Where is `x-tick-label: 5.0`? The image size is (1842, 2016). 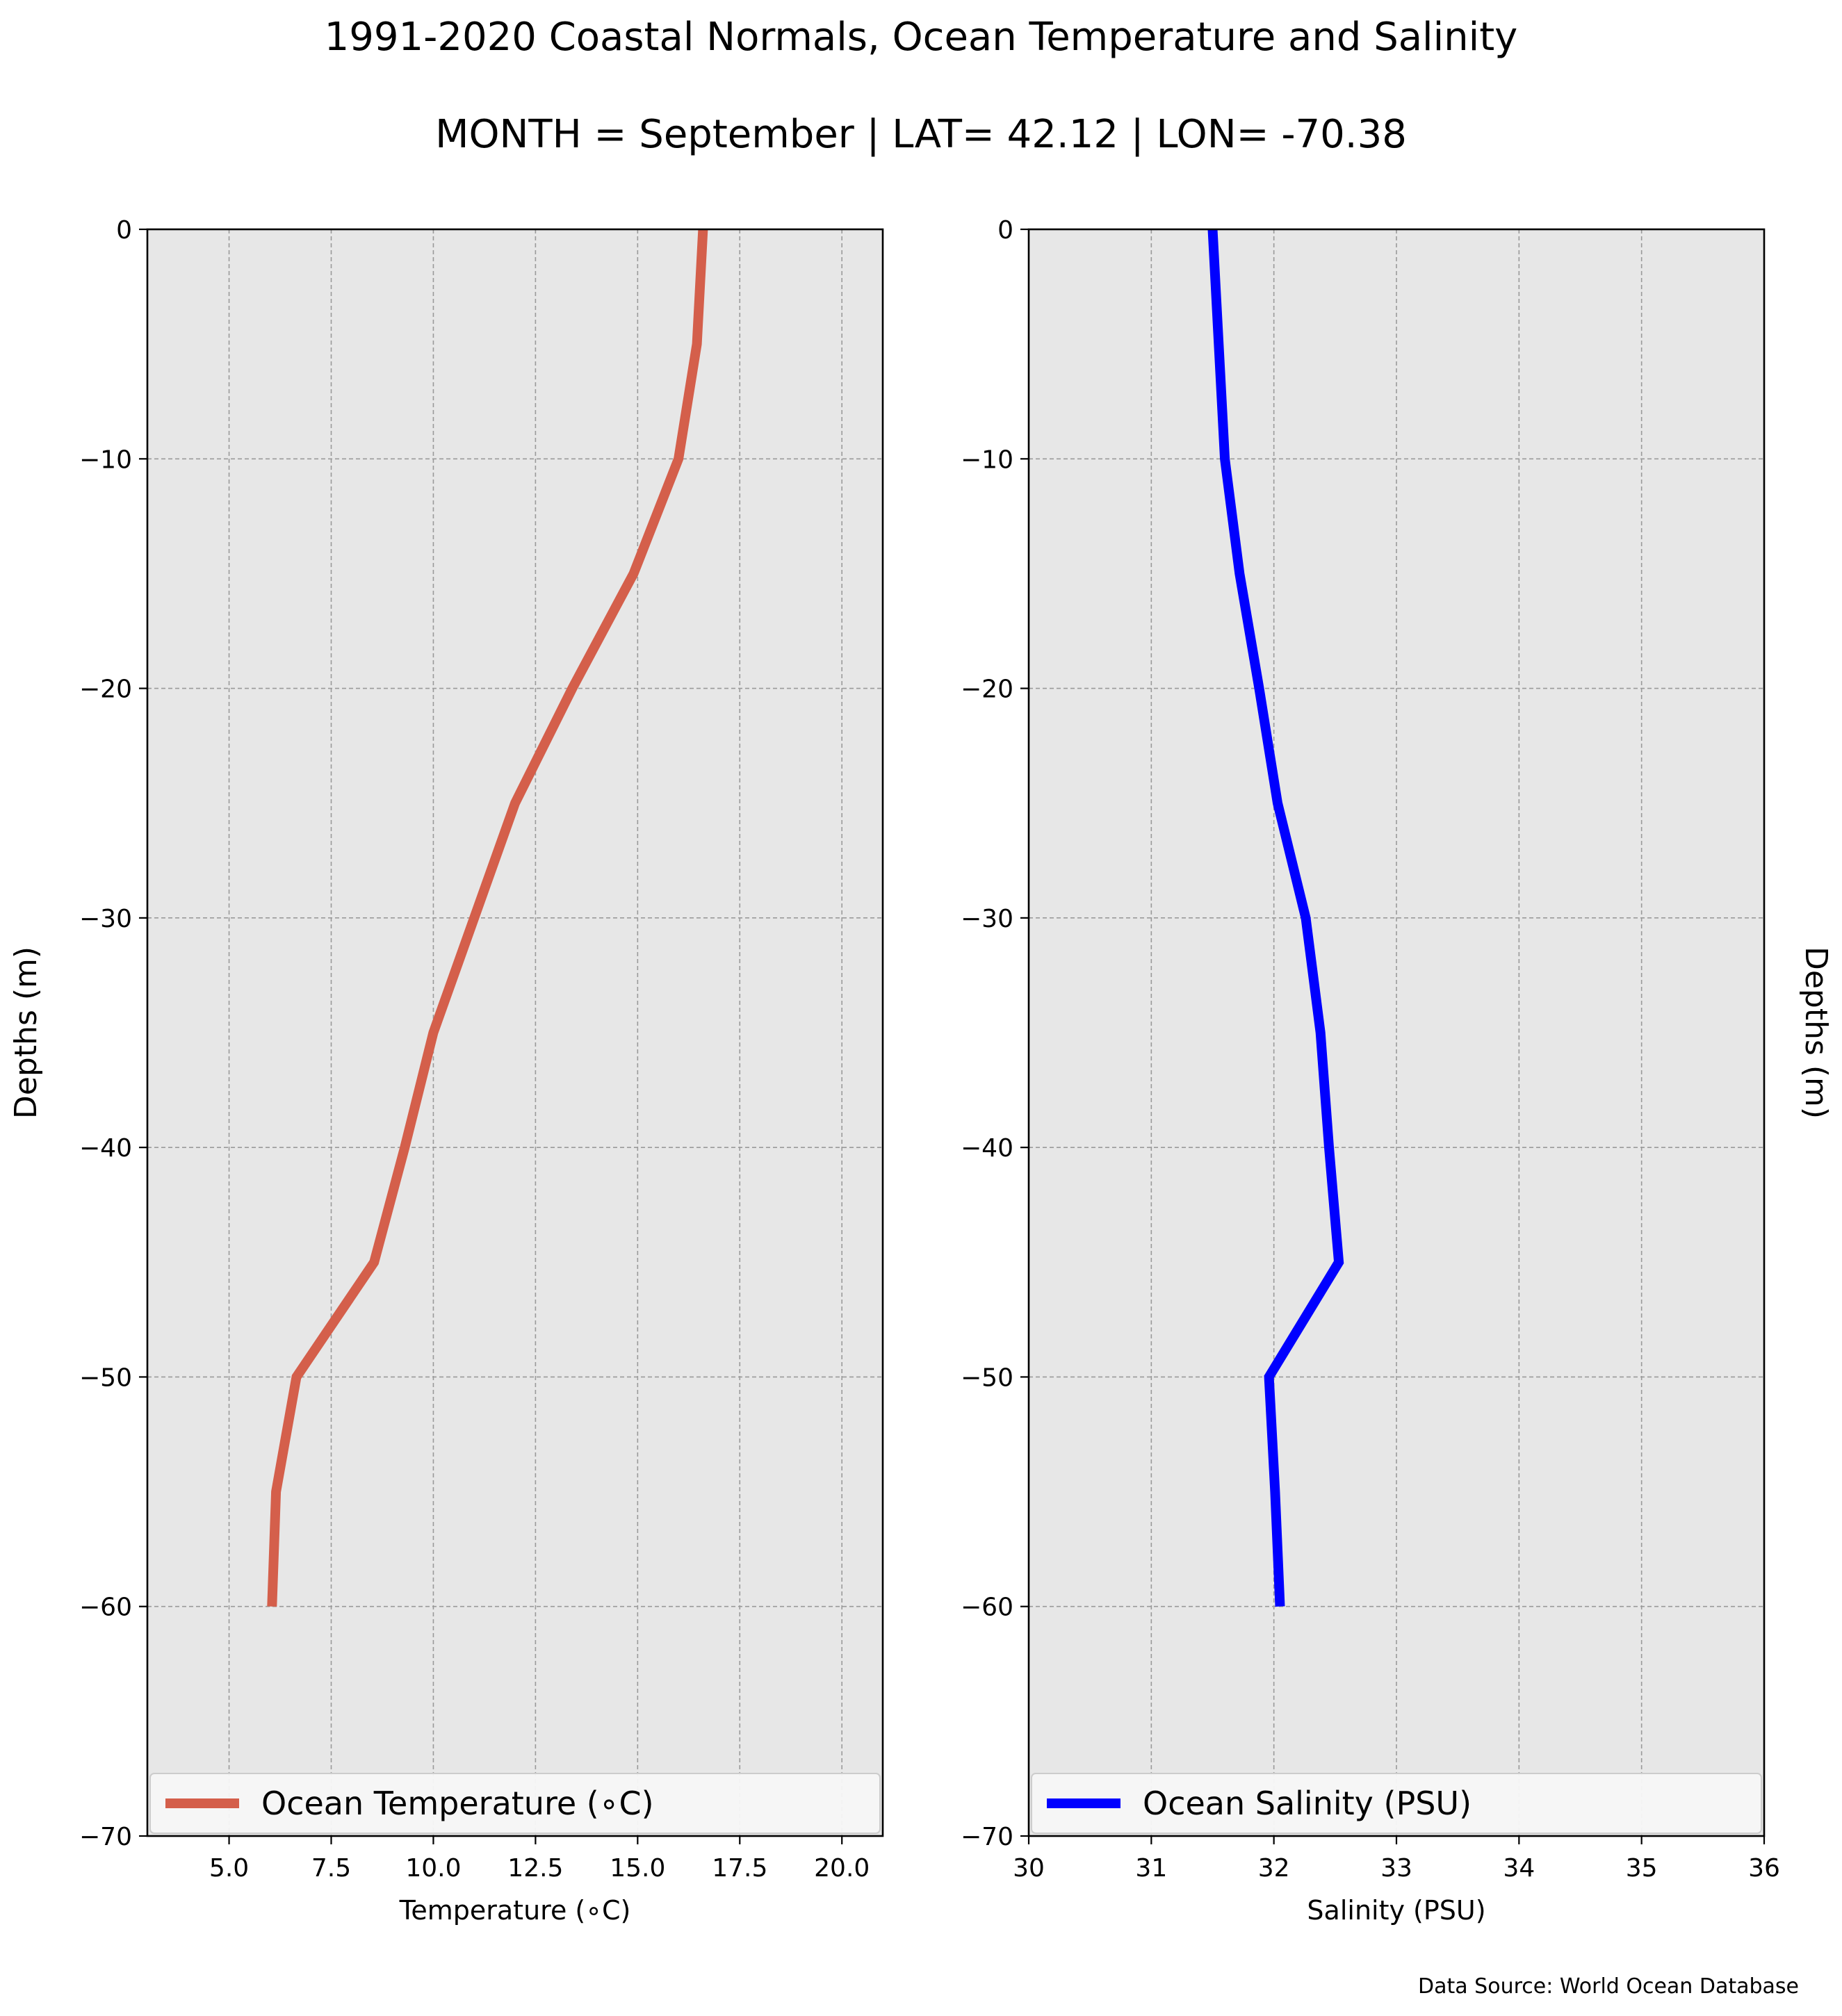
x-tick-label: 5.0 is located at coordinates (229, 1869).